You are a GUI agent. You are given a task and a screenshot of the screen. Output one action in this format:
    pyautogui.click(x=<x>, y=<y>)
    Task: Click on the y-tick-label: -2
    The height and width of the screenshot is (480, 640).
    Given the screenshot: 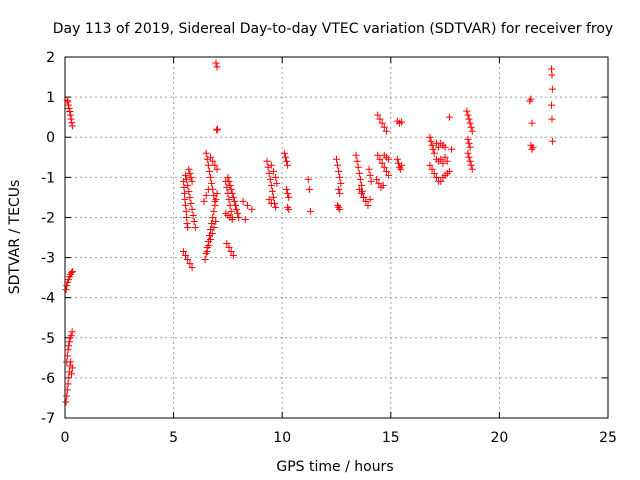 What is the action you would take?
    pyautogui.click(x=48, y=218)
    